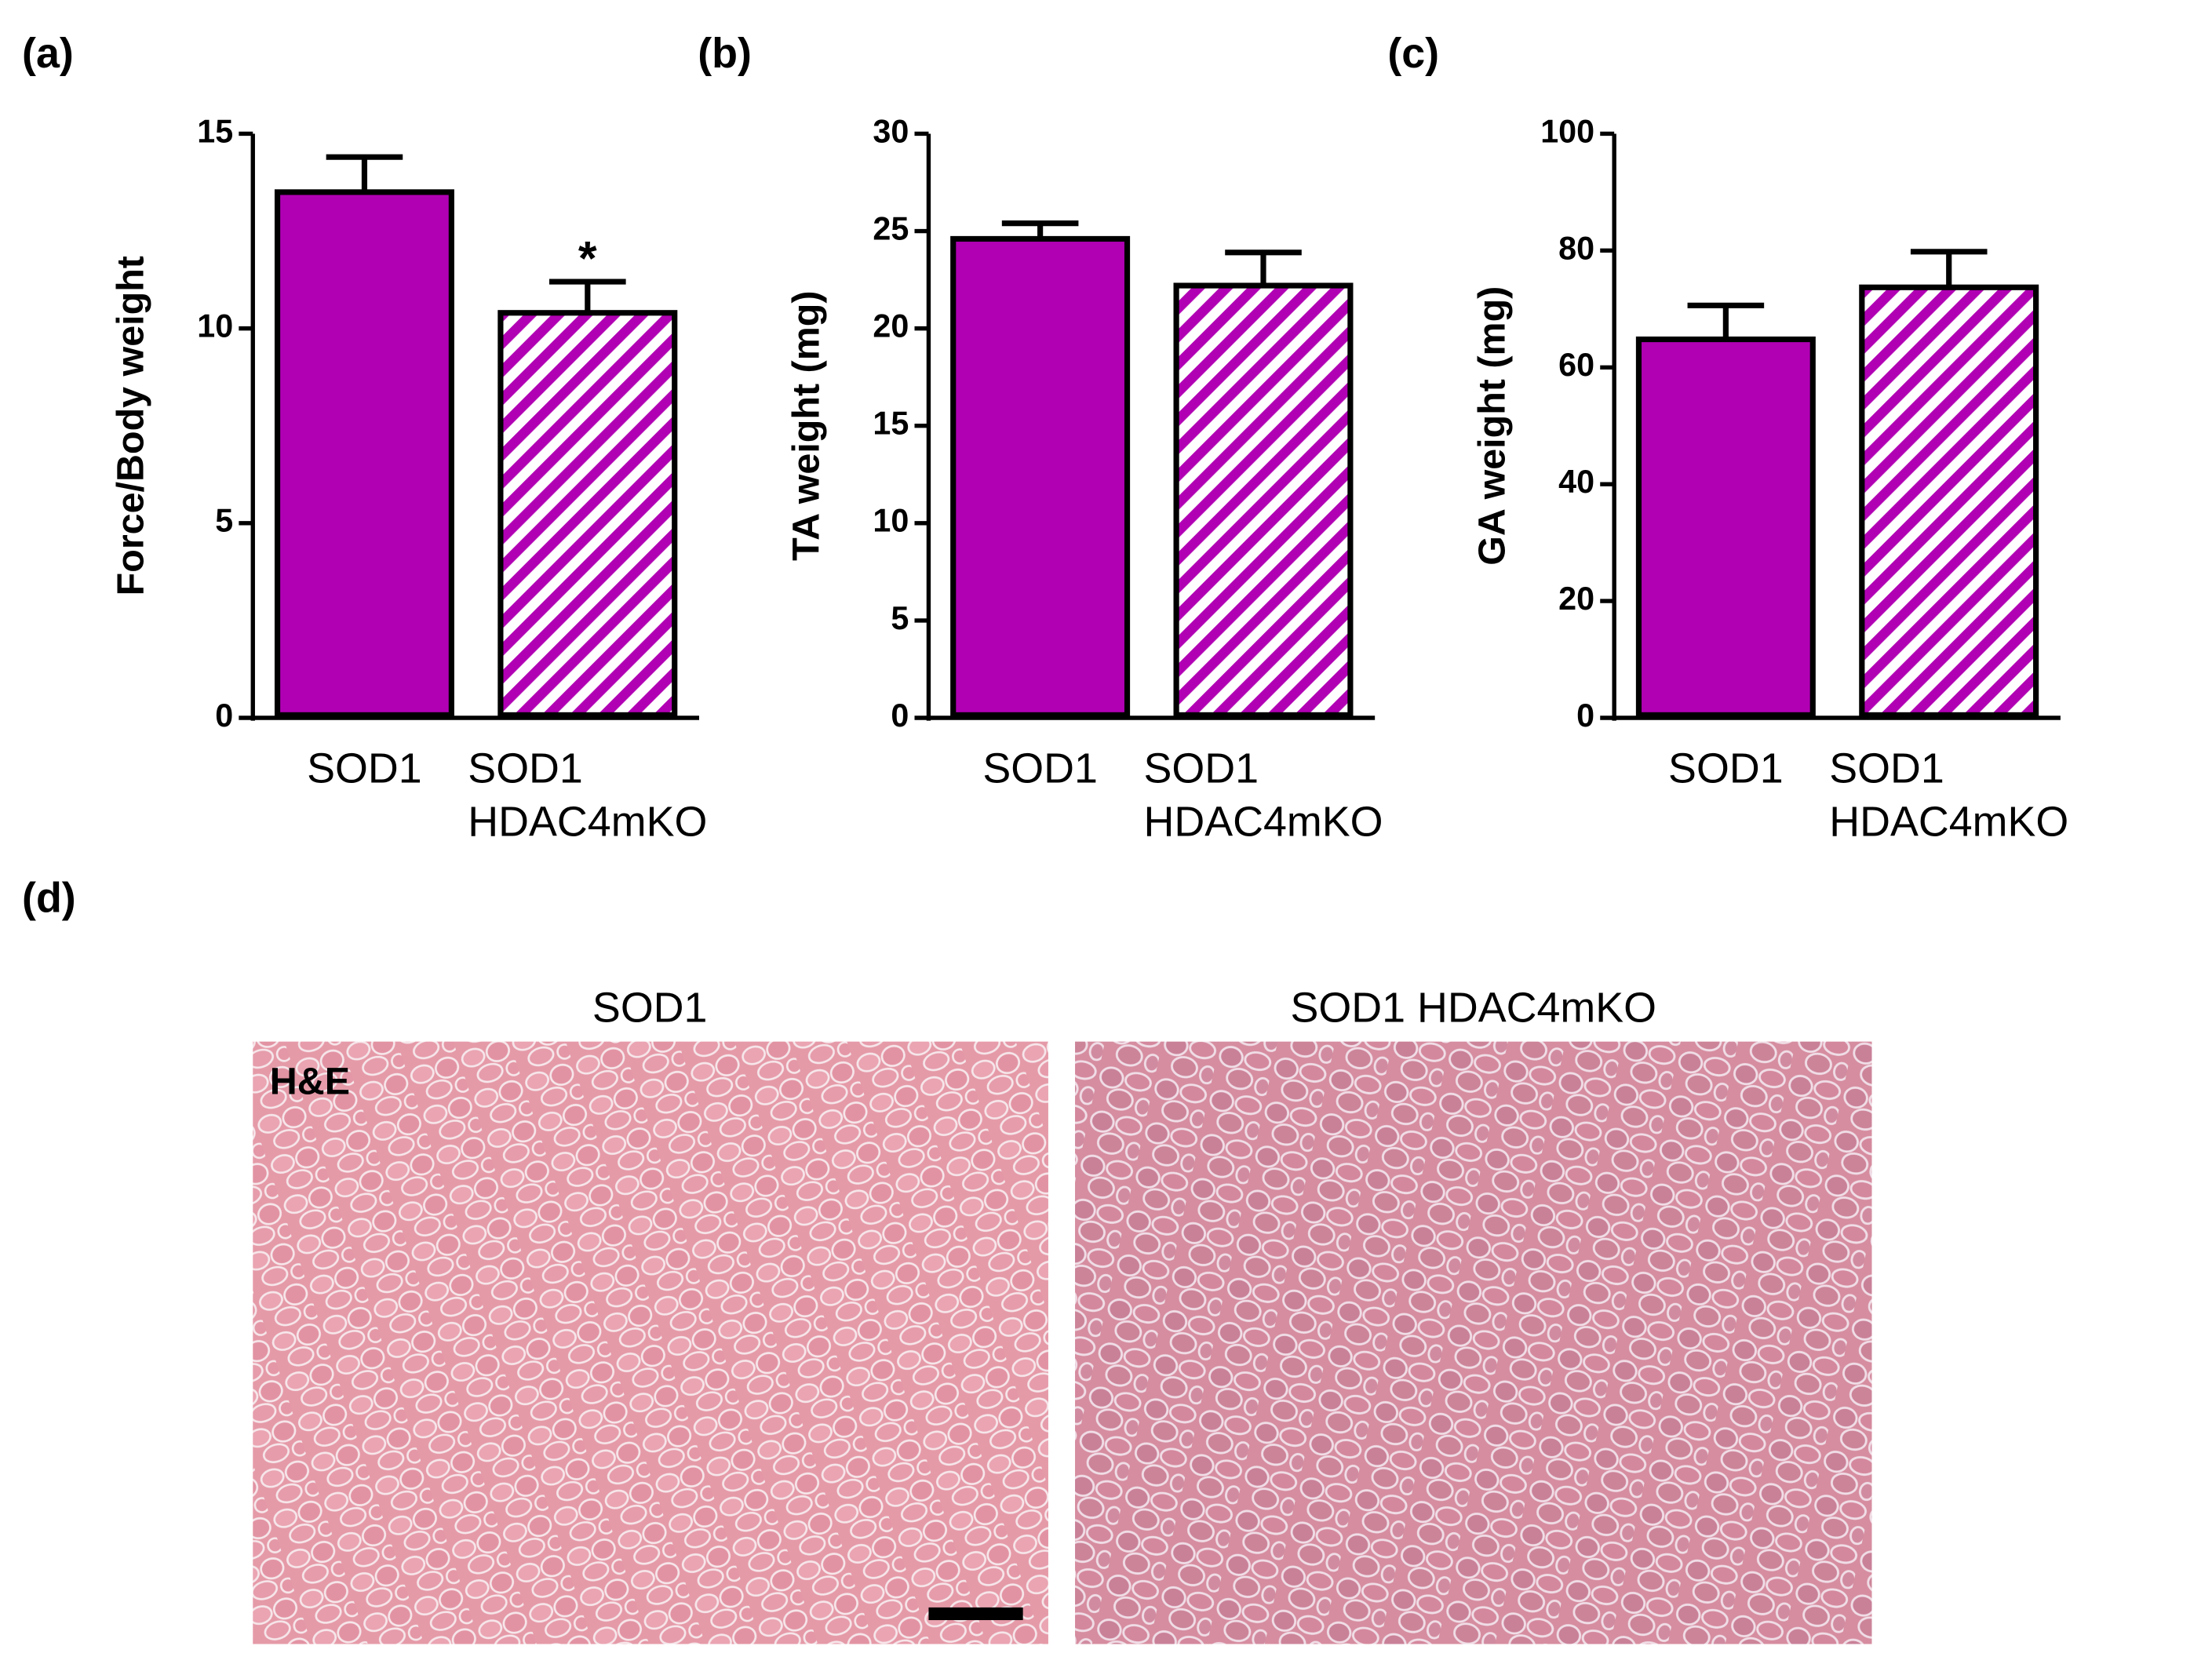  I want to click on stain-label: H&E, so click(310, 1081).